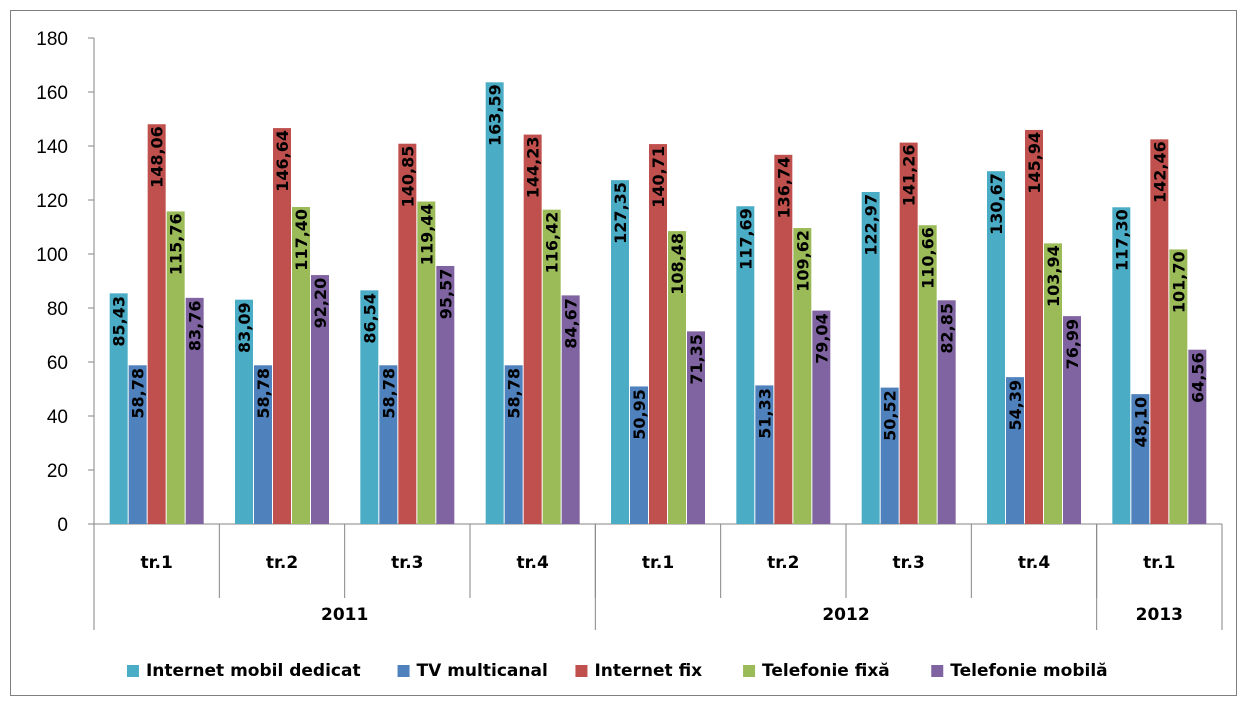  I want to click on data-label: 108,48, so click(677, 264).